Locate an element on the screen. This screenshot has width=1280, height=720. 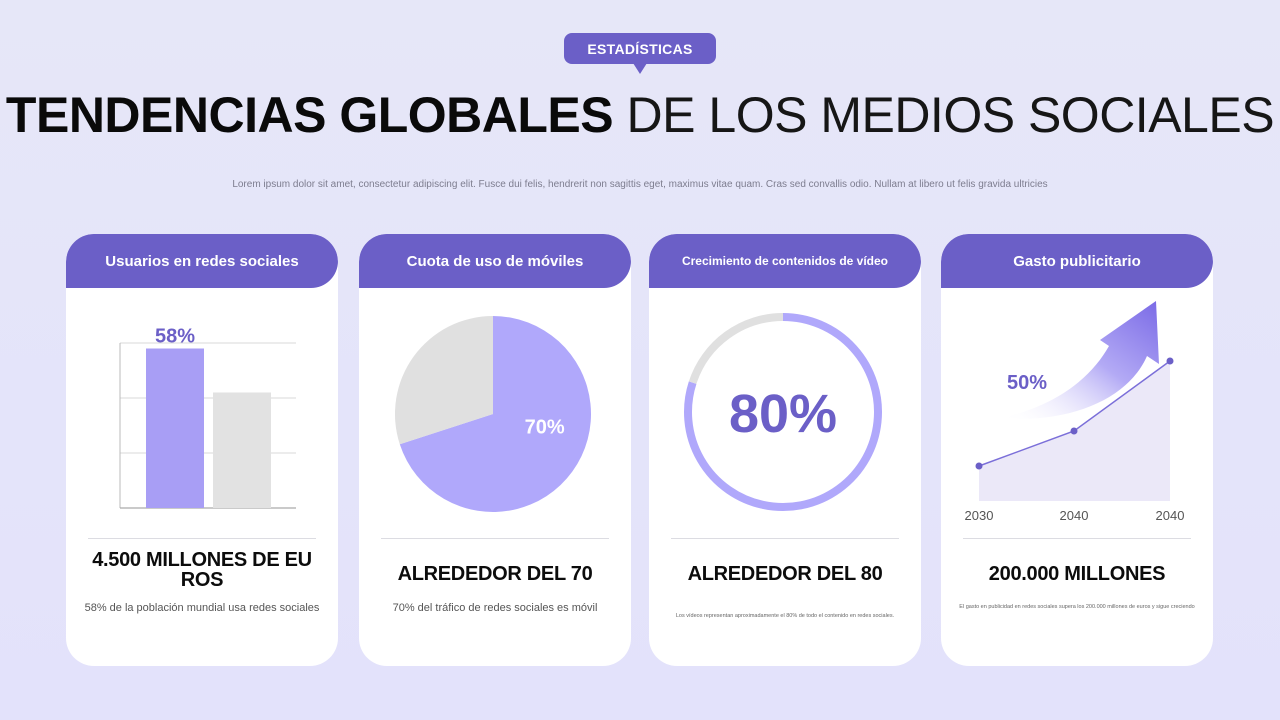
badge-tail is located at coordinates (640, 68).